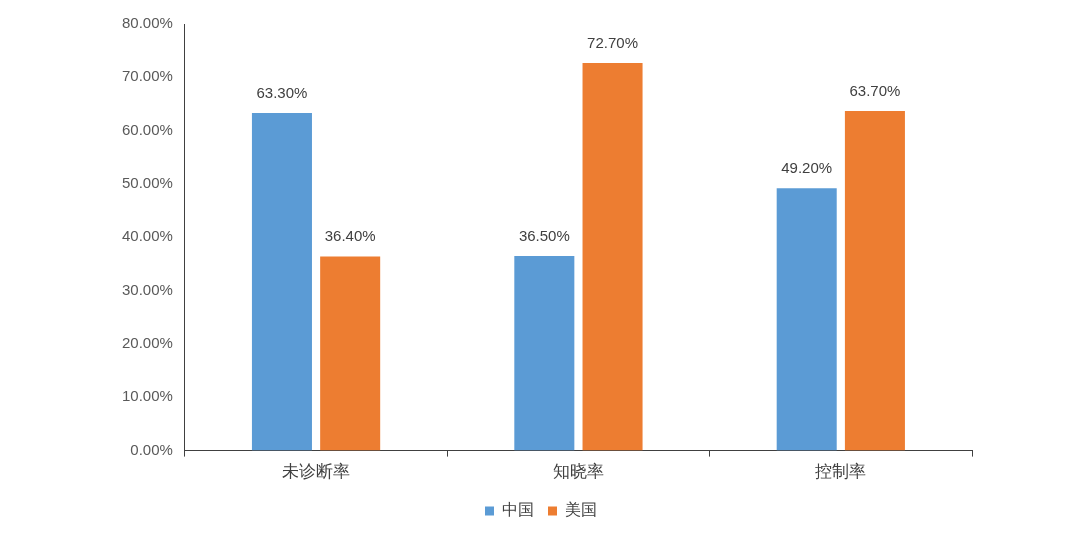 Image resolution: width=1080 pixels, height=535 pixels. What do you see at coordinates (282, 92) in the screenshot?
I see `data-label: 63.30%` at bounding box center [282, 92].